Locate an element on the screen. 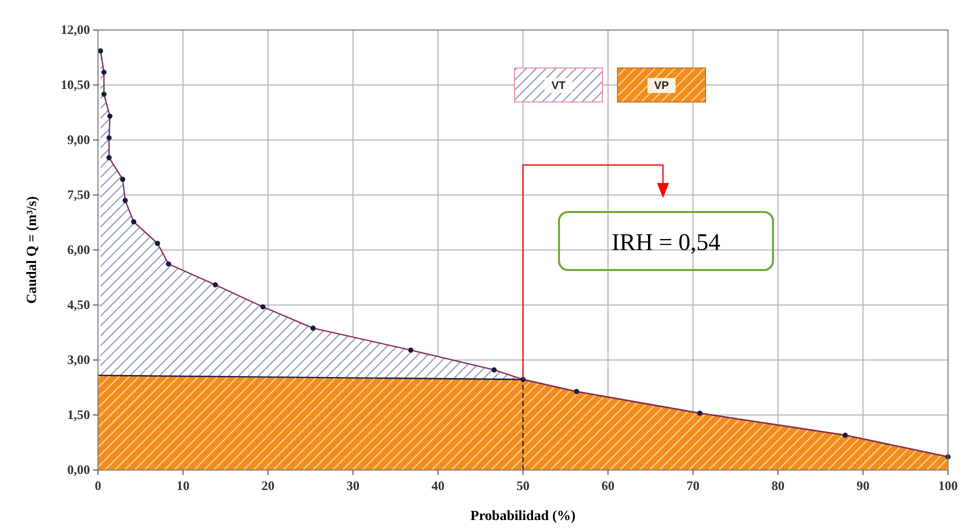 This screenshot has width=968, height=530. x-tick-label: 60 is located at coordinates (608, 485).